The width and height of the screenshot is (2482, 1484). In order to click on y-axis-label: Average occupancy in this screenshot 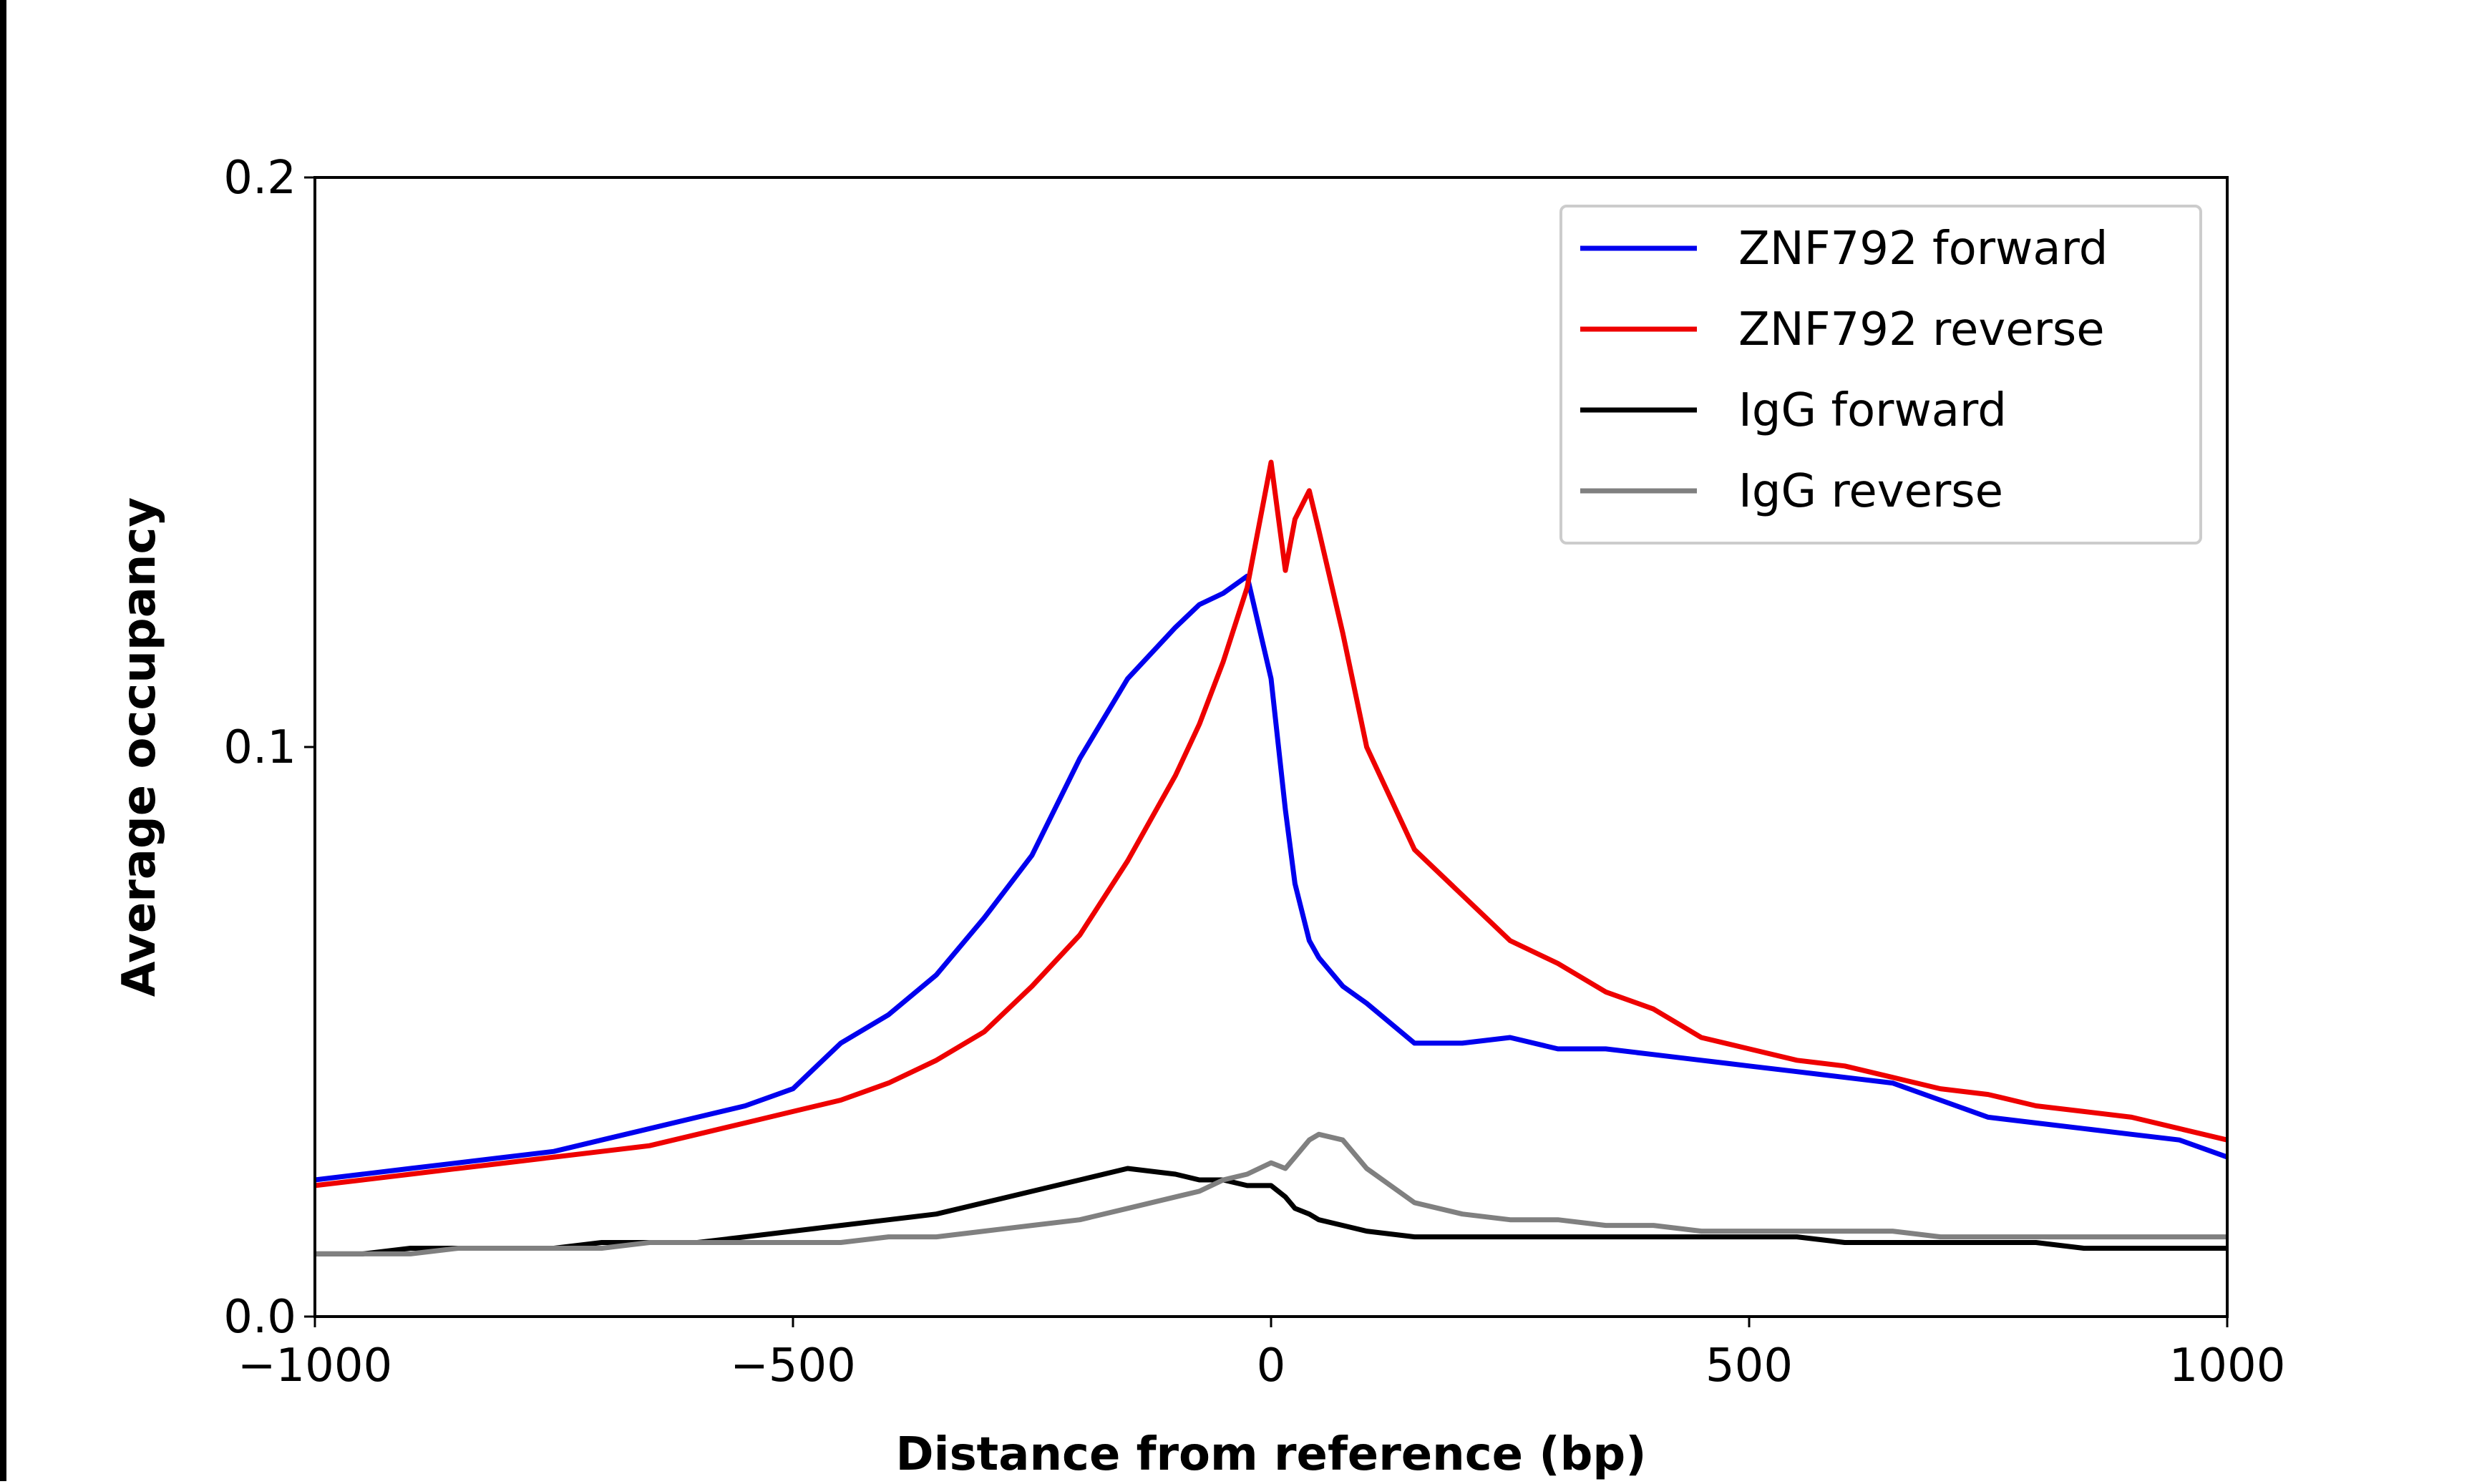, I will do `click(139, 747)`.